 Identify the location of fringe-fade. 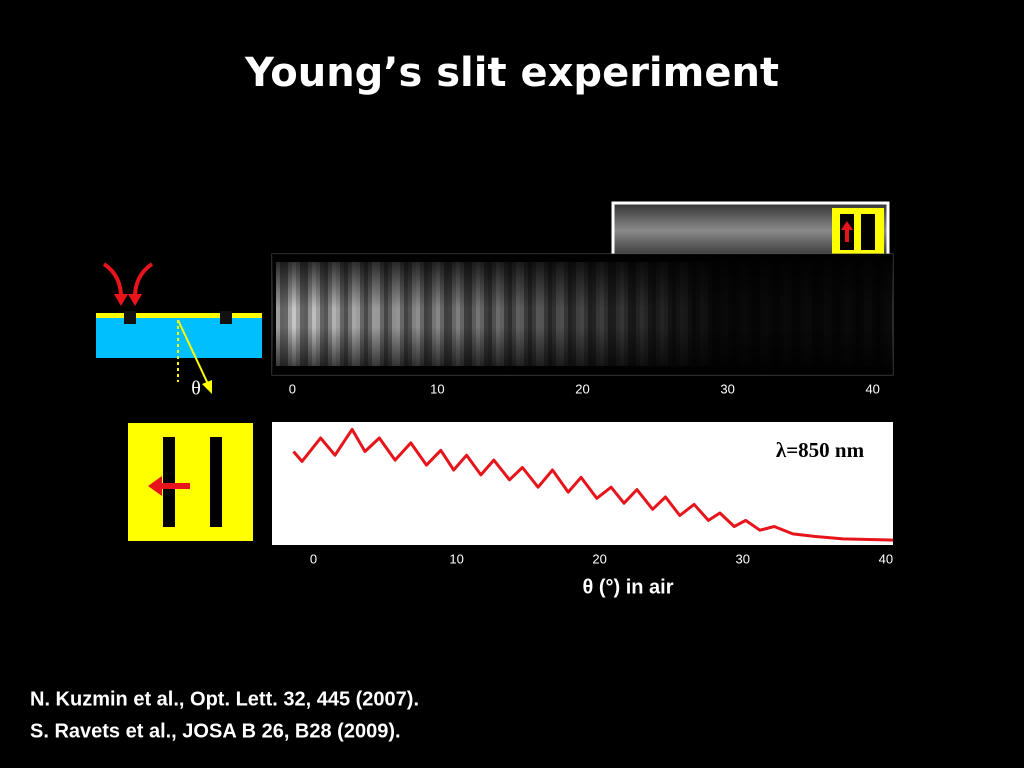
(582, 314).